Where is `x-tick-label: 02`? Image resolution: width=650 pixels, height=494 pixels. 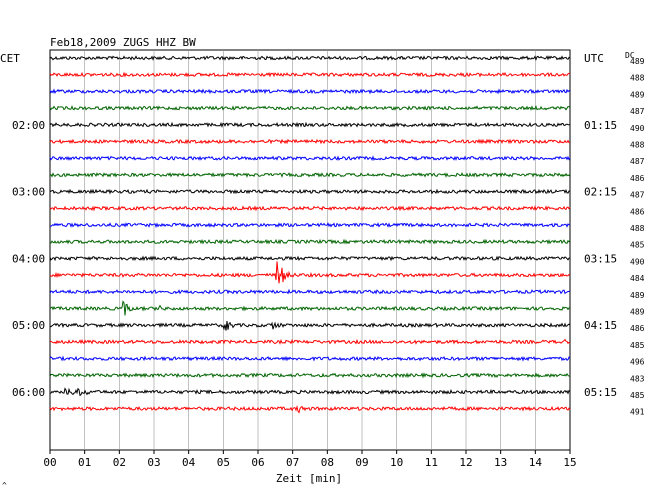 x-tick-label: 02 is located at coordinates (119, 462).